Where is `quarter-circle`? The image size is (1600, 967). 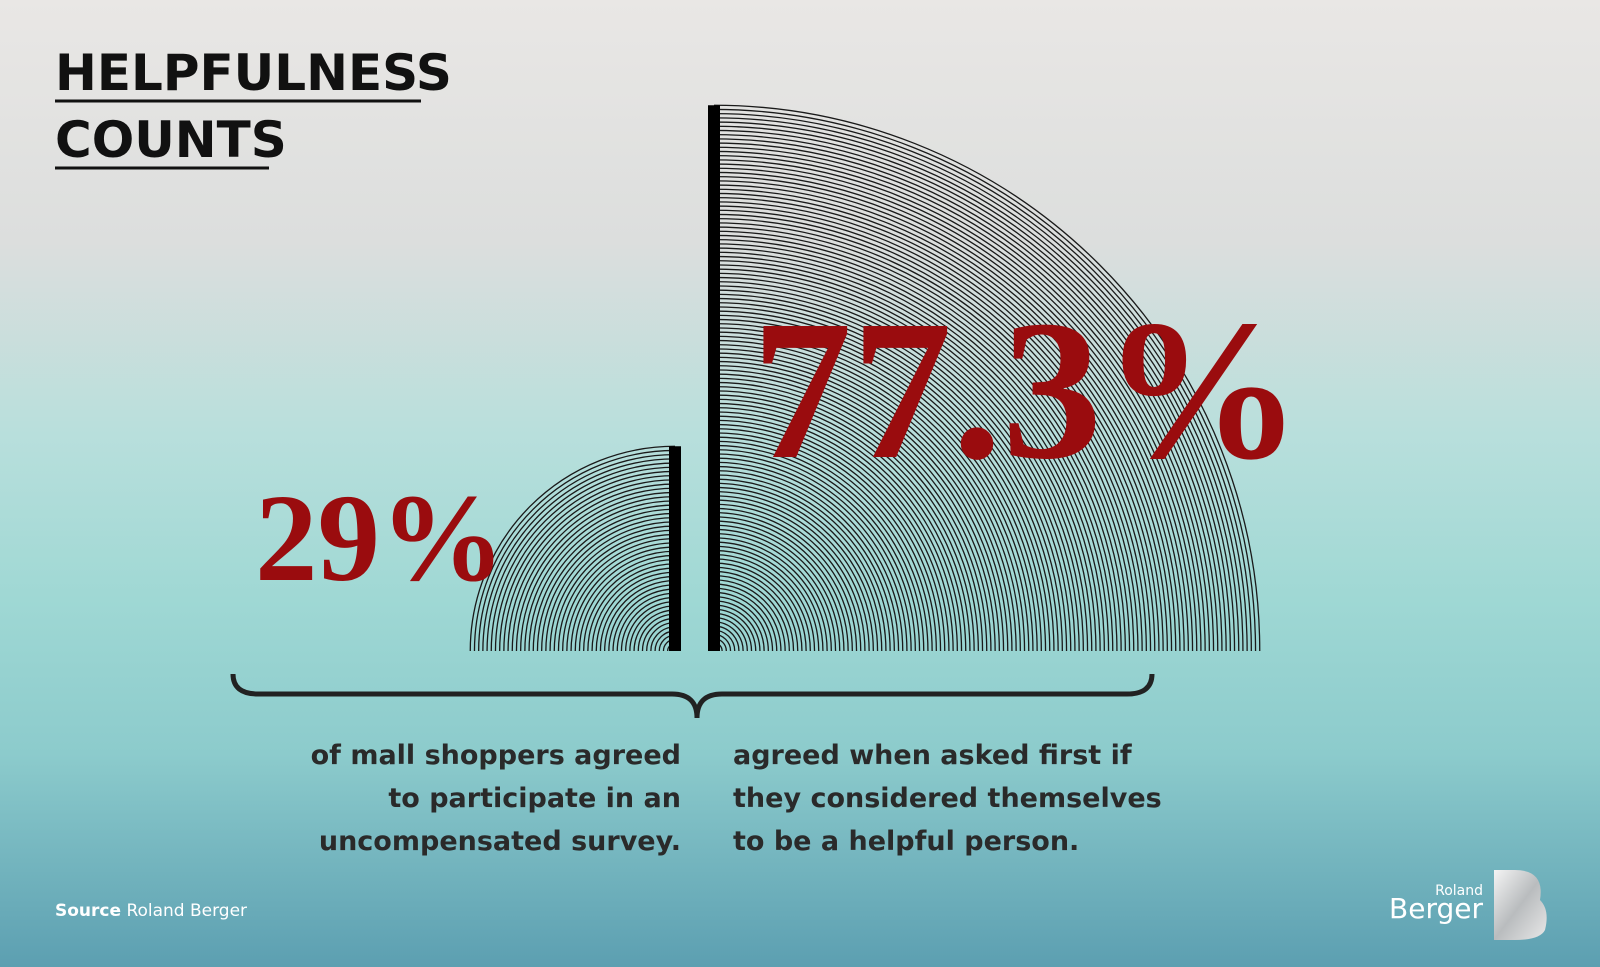
quarter-circle is located at coordinates (572, 548).